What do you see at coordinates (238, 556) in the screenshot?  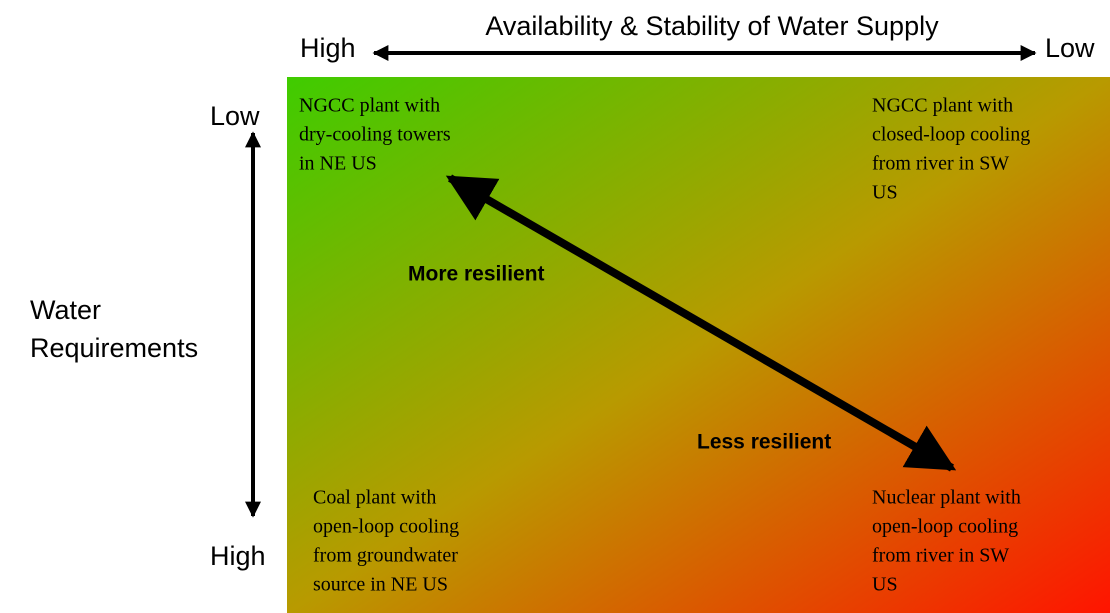 I see `y-bottom-label: High` at bounding box center [238, 556].